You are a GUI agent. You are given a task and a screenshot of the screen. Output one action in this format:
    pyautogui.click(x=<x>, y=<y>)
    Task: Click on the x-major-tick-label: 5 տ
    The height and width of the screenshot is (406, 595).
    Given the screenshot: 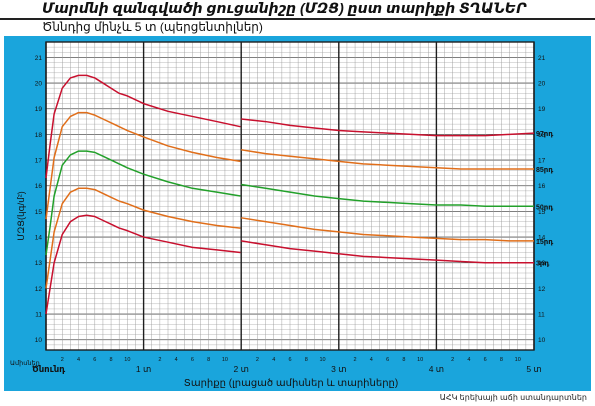 What is the action you would take?
    pyautogui.click(x=533, y=369)
    